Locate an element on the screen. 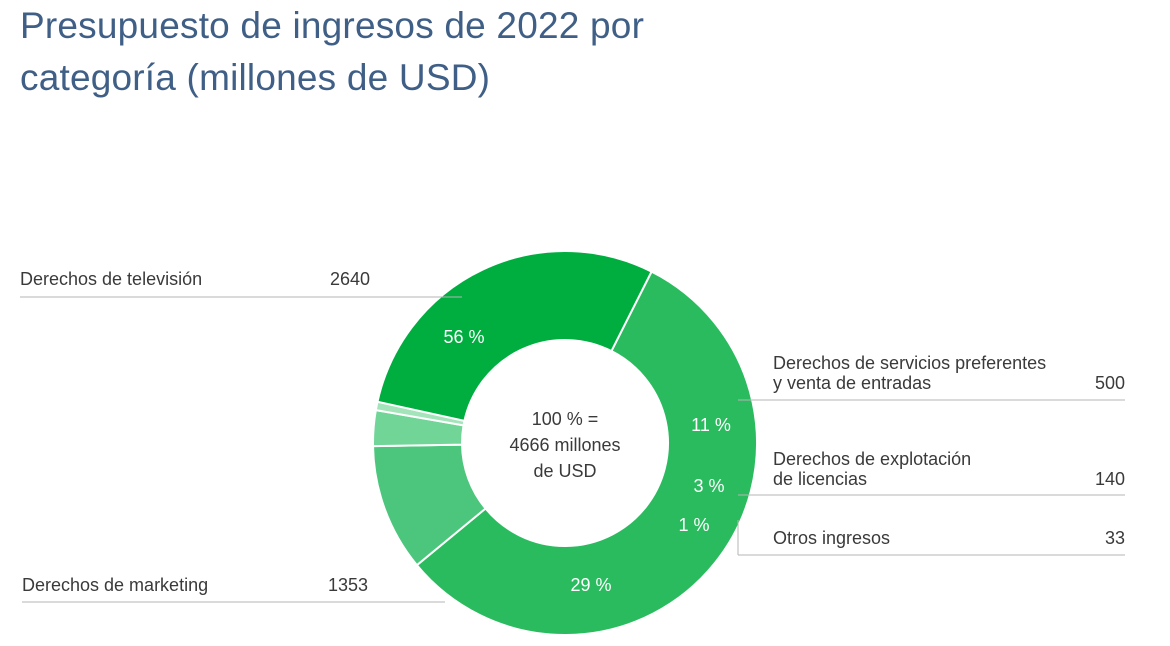 This screenshot has height=646, width=1170. percent-label-derechos-de-explotacion-de-licencias: 3 % is located at coordinates (708, 486).